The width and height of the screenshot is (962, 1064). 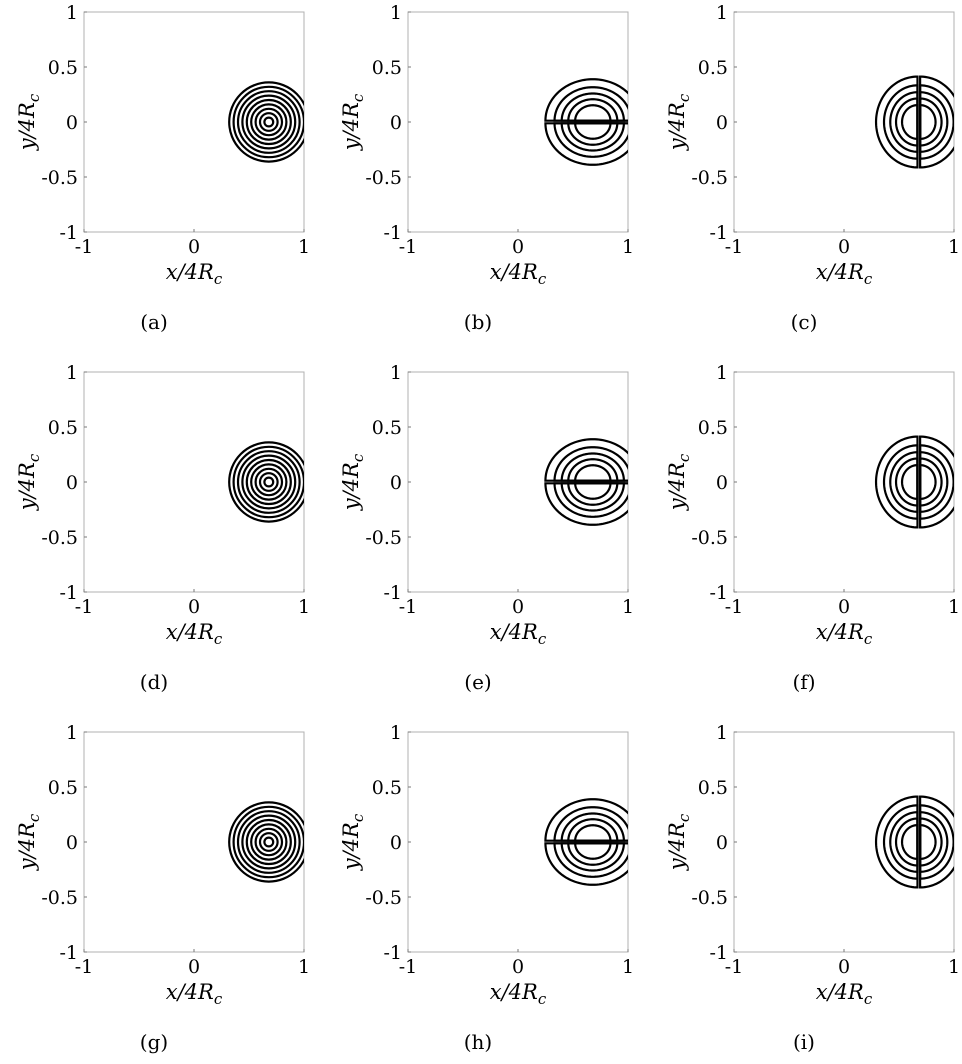 I want to click on panel-d: -1 0 1 -1 -0.5 0 0.5 1 x/4Rc y/4Rc (d), so click(x=162, y=528).